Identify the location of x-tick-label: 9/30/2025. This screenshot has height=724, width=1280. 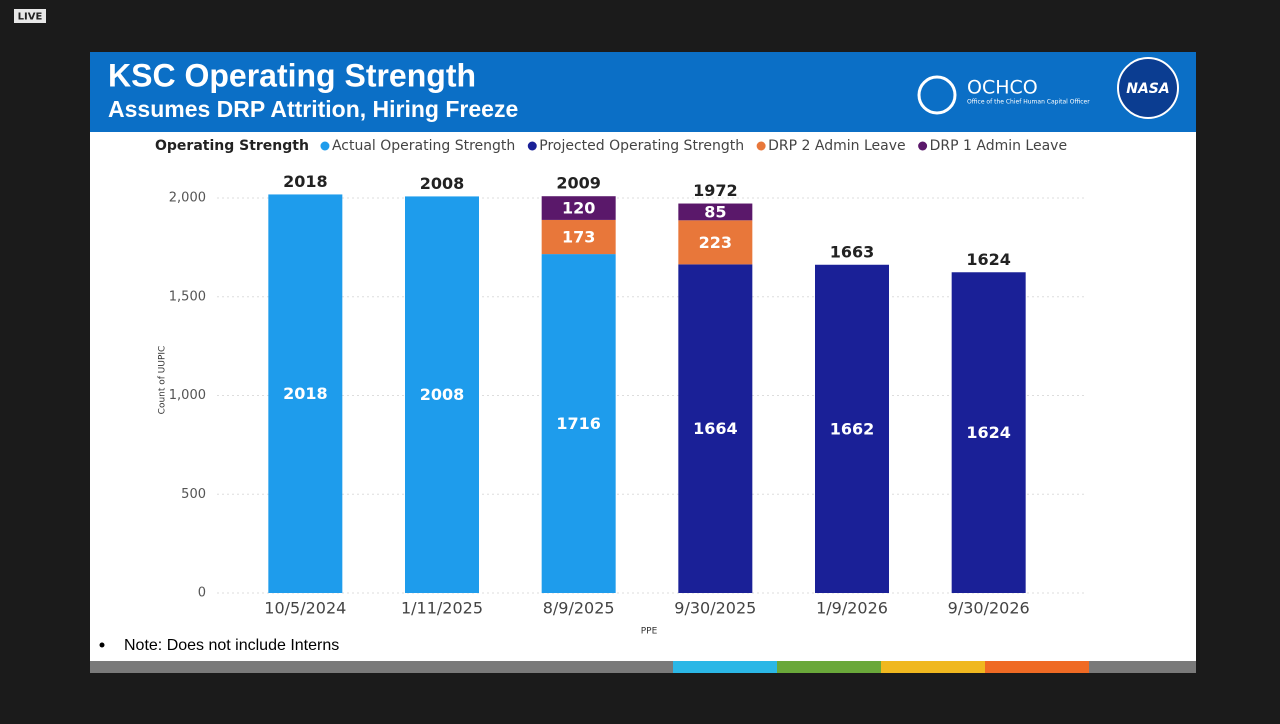
(715, 608).